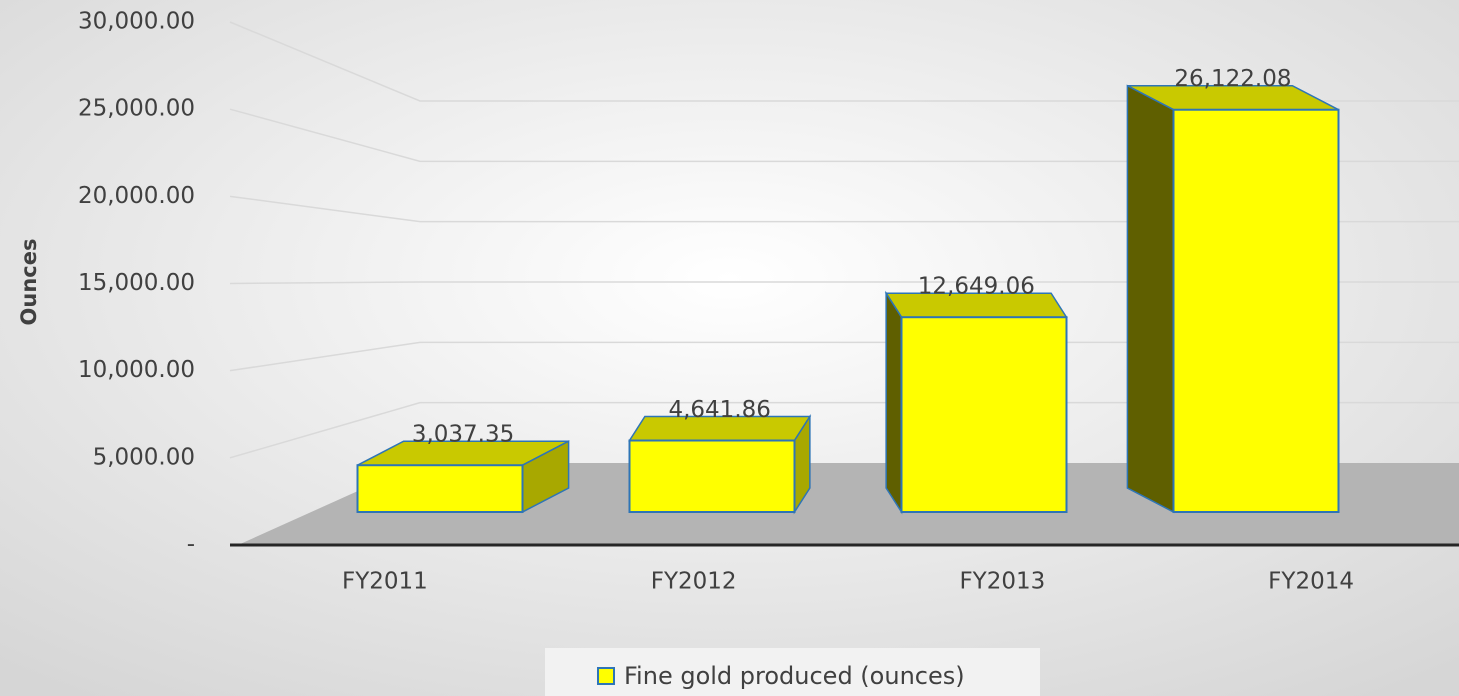  Describe the element at coordinates (463, 435) in the screenshot. I see `value-label: 3,037.35` at that location.